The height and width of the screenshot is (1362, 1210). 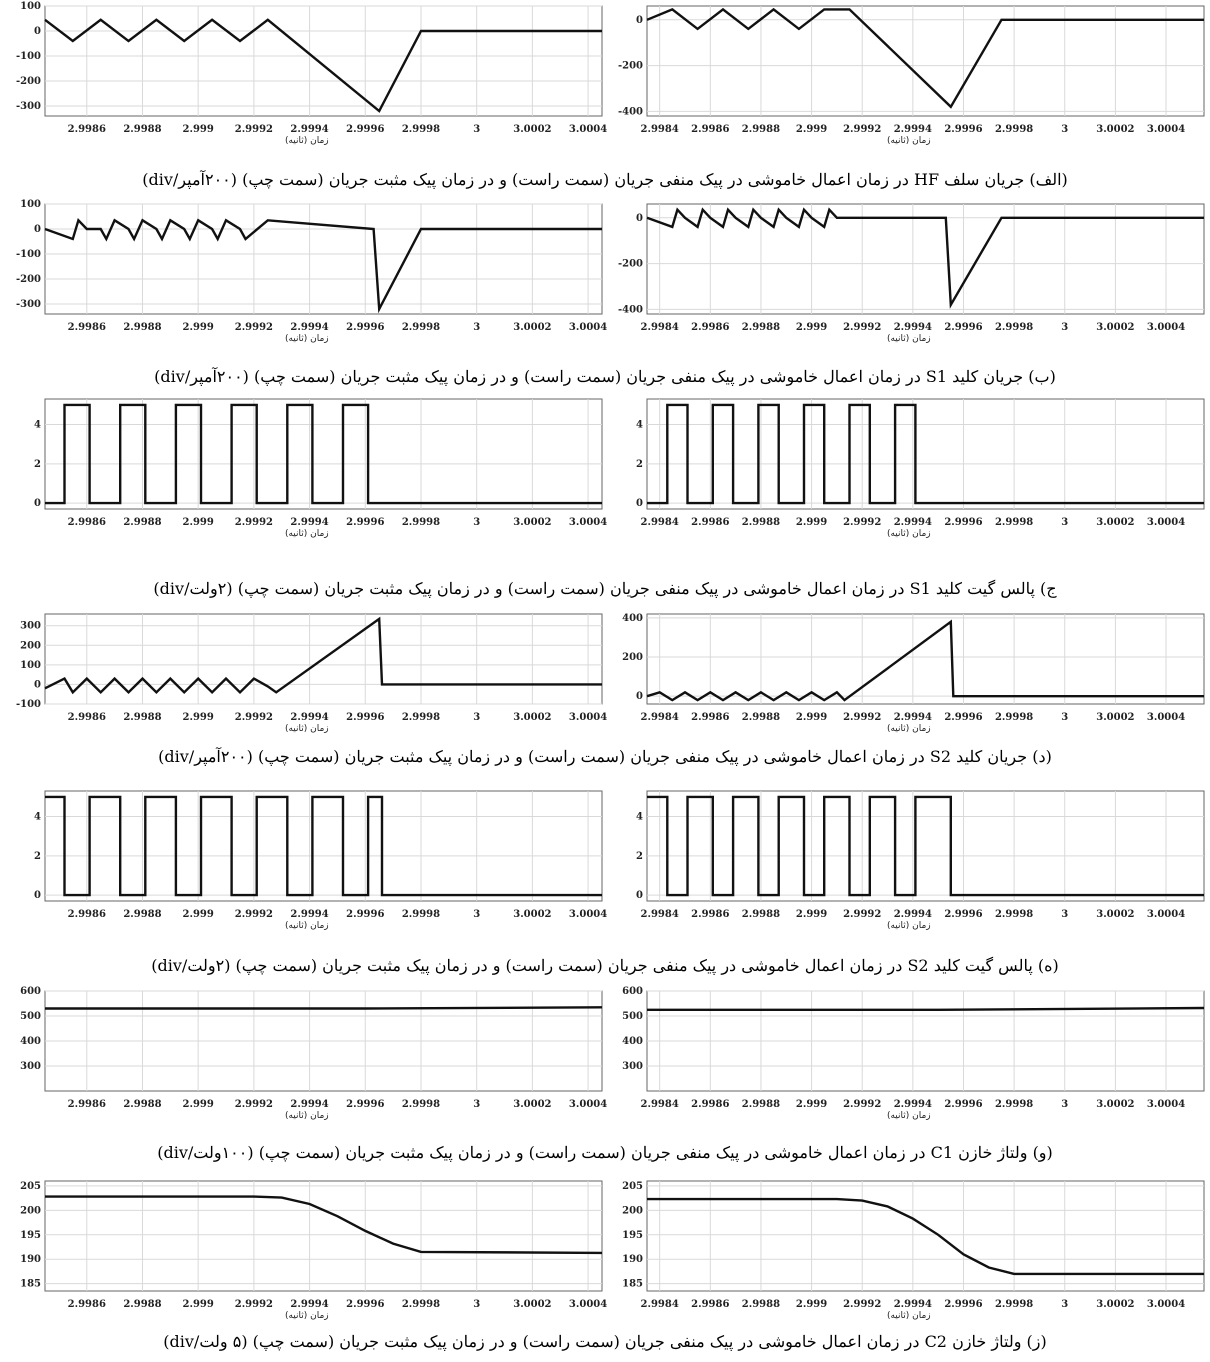 I want to click on y-tick-label: 600, so click(x=30, y=991).